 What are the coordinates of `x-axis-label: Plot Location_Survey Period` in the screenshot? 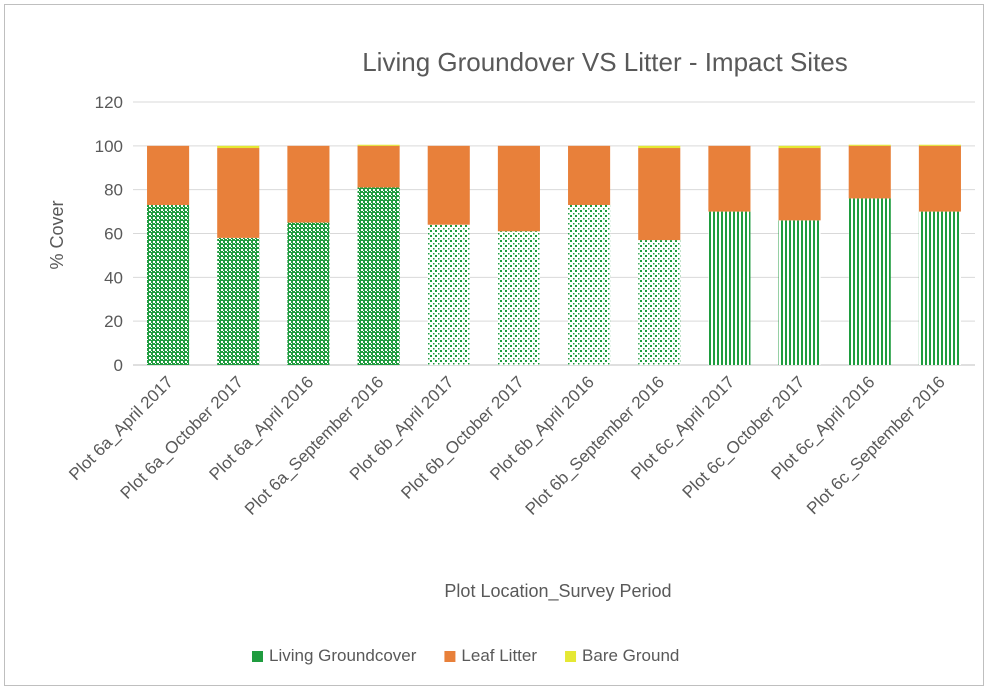 It's located at (557, 591).